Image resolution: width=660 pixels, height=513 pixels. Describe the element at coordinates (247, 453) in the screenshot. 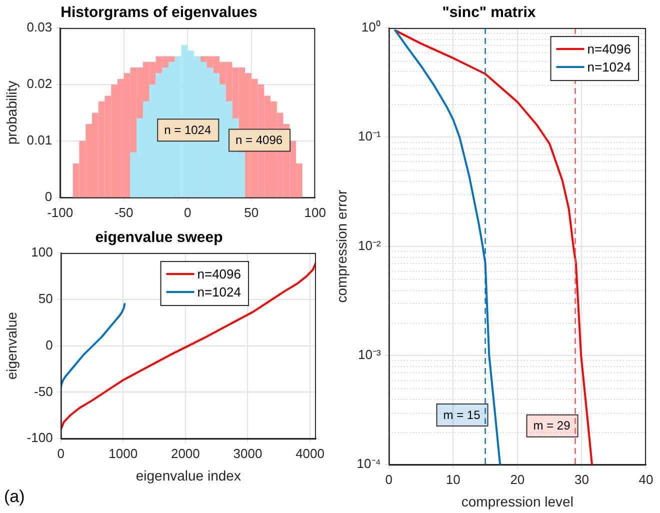

I see `x-tick-label: 3000` at that location.